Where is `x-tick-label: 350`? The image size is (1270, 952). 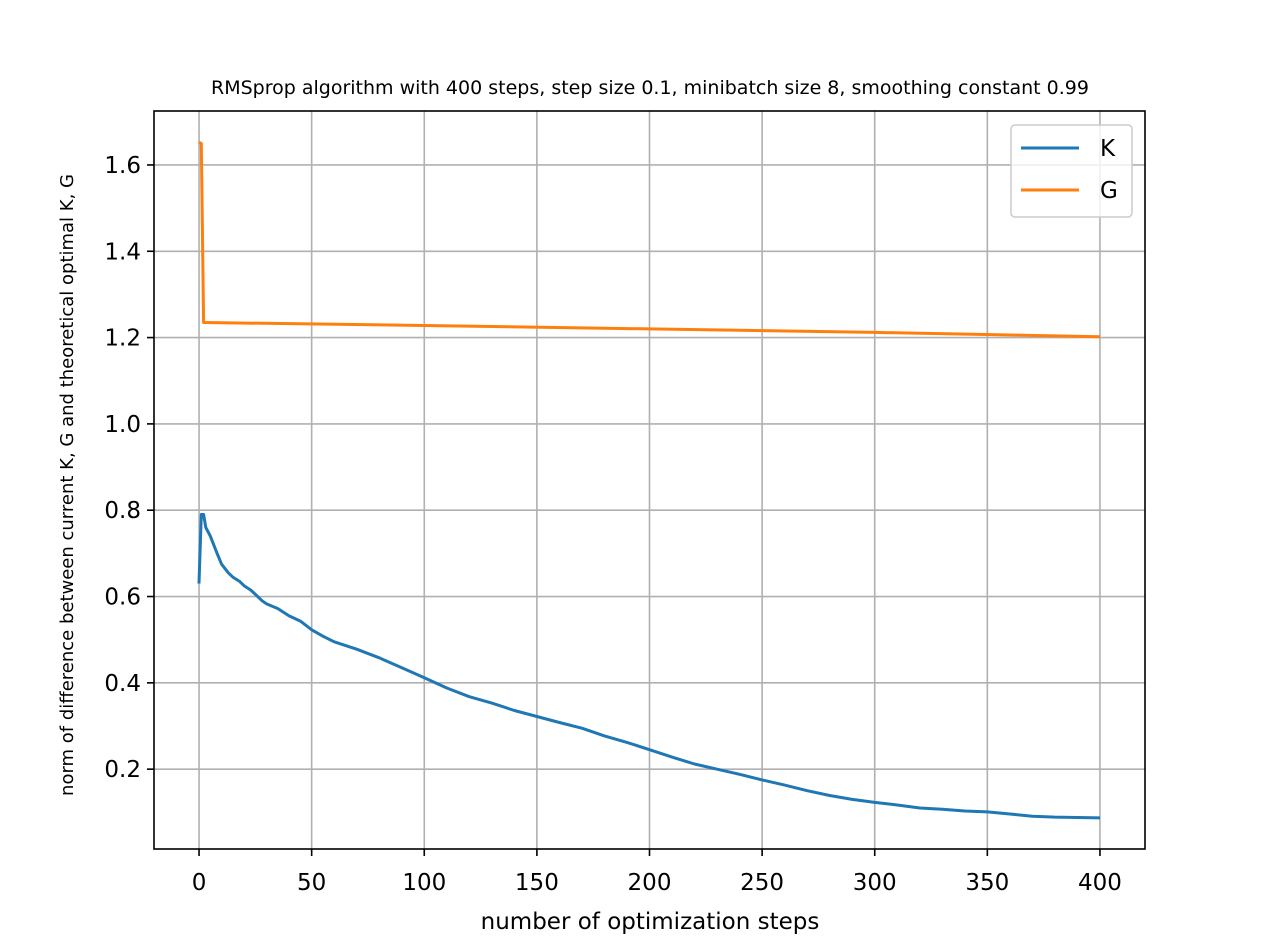
x-tick-label: 350 is located at coordinates (987, 883).